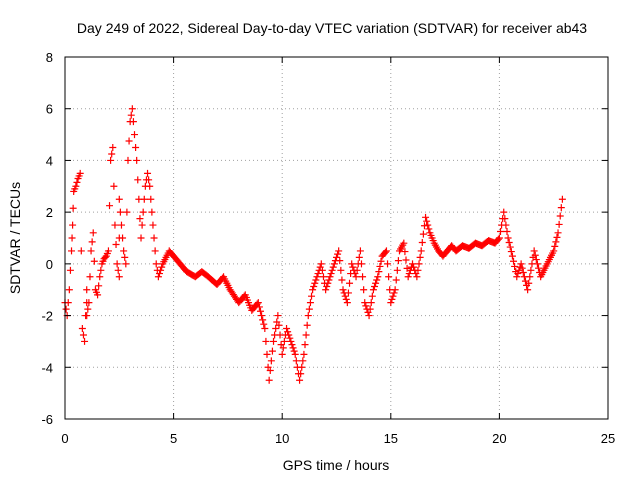  What do you see at coordinates (499, 438) in the screenshot?
I see `x-tick-label: 20` at bounding box center [499, 438].